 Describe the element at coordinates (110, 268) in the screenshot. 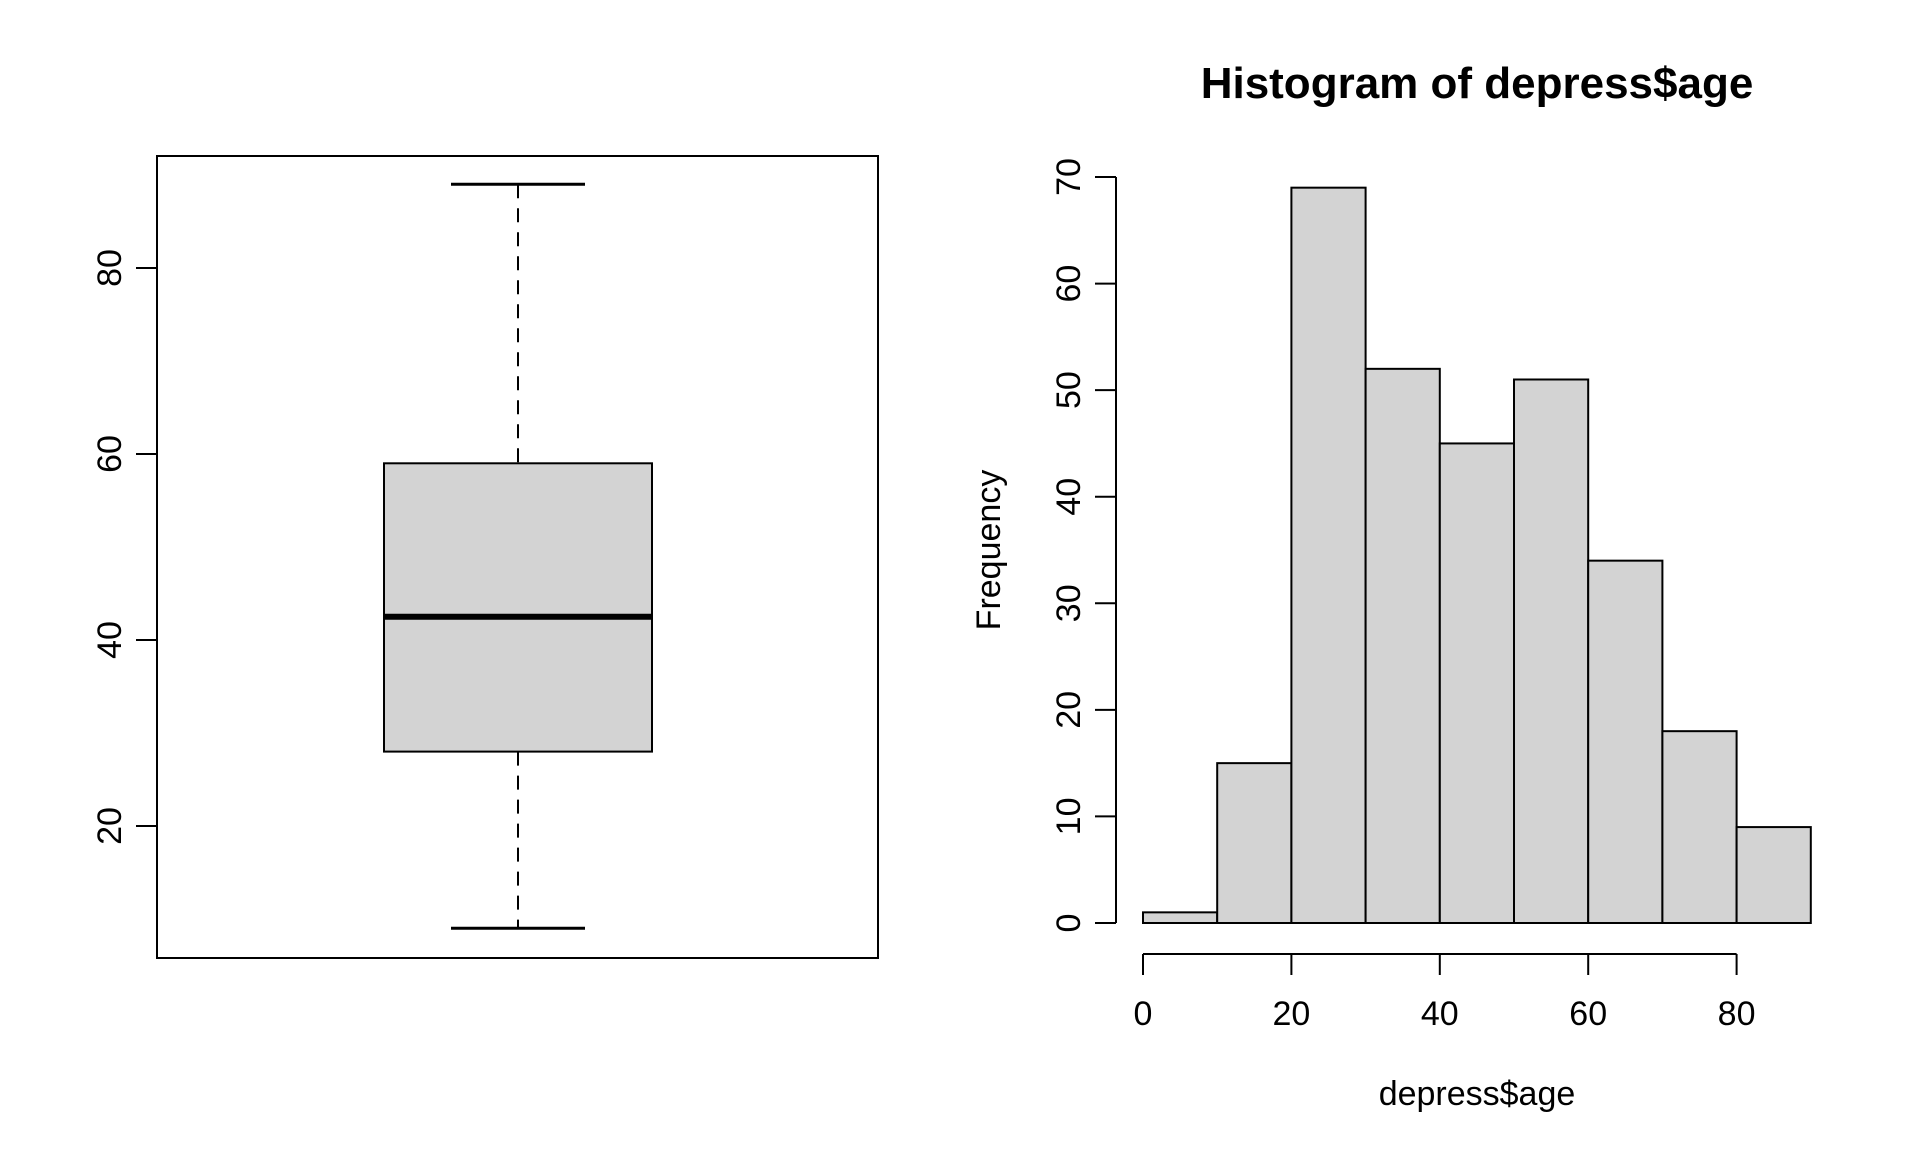

I see `boxplot-y-tick-label: 80` at that location.